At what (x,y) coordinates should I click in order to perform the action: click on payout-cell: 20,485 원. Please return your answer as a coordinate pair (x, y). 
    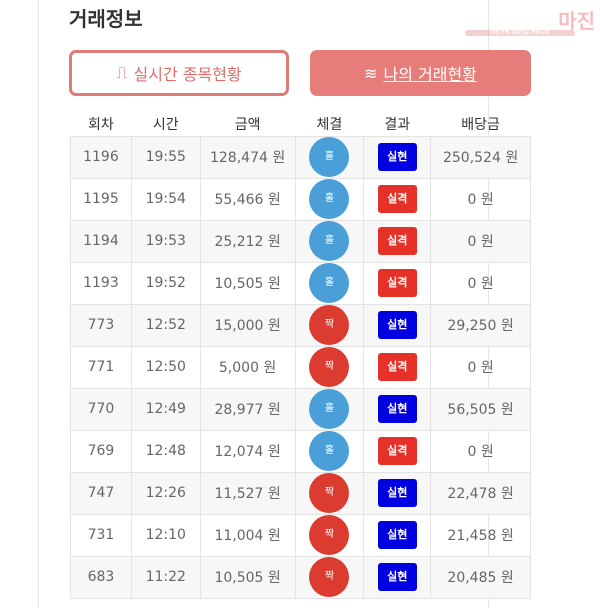
    Looking at the image, I should click on (480, 577).